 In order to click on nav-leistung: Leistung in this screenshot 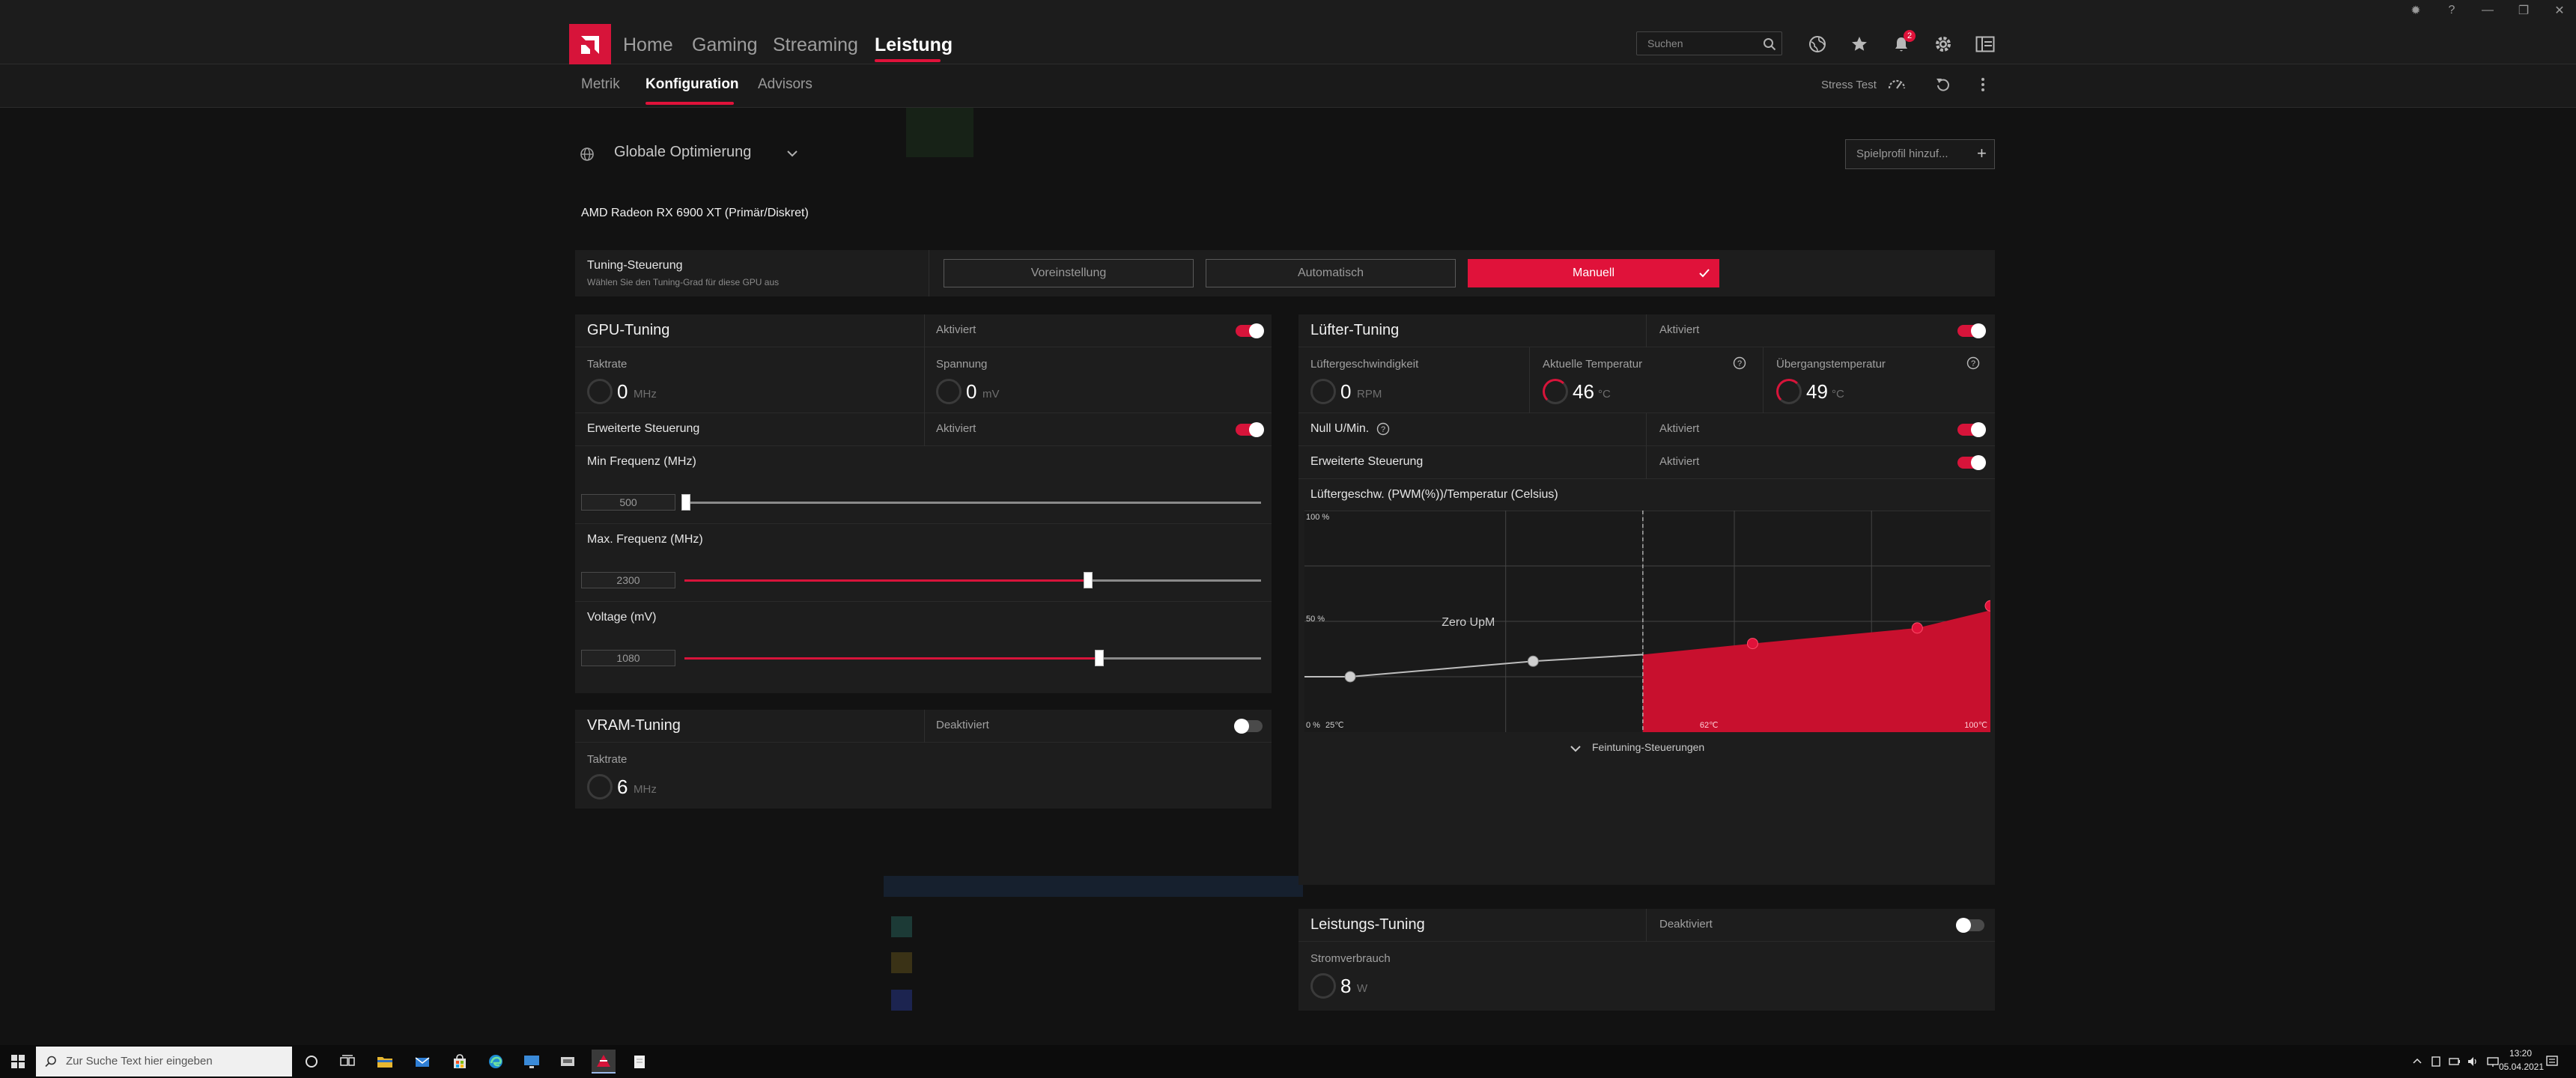, I will do `click(914, 44)`.